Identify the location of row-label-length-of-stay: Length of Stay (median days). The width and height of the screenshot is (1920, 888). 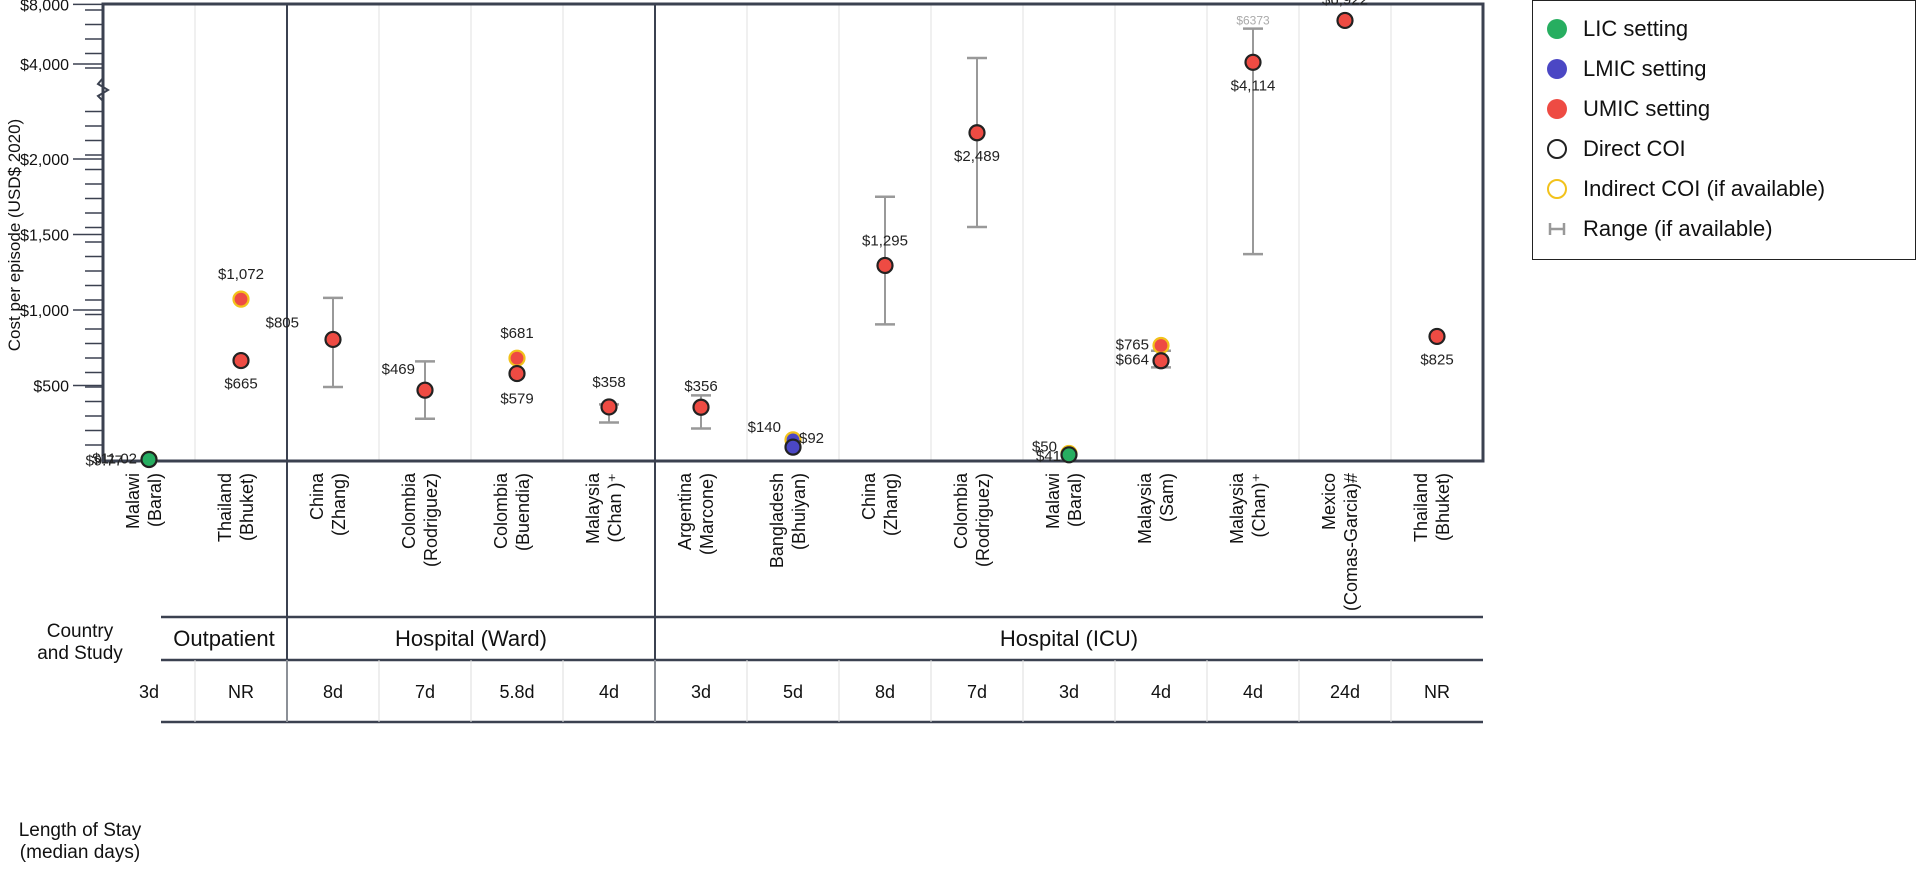
(80, 841).